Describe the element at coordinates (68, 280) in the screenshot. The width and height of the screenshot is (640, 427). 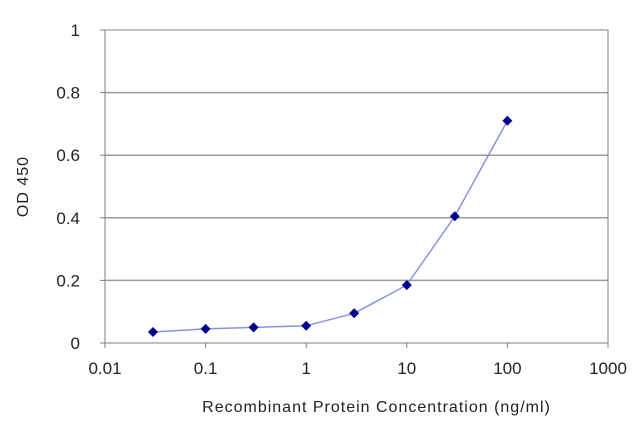
I see `y-tick-label: 0.2` at that location.